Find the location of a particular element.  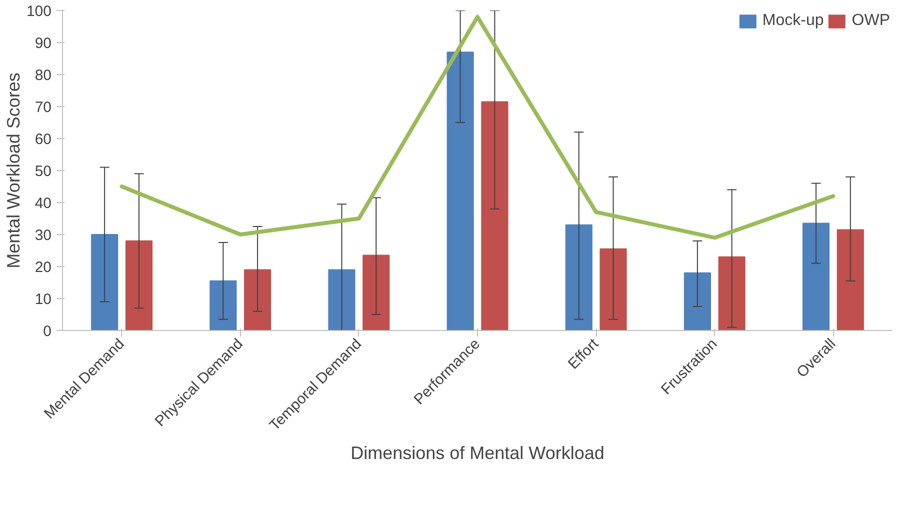

y-tick-label: 90 is located at coordinates (43, 43).